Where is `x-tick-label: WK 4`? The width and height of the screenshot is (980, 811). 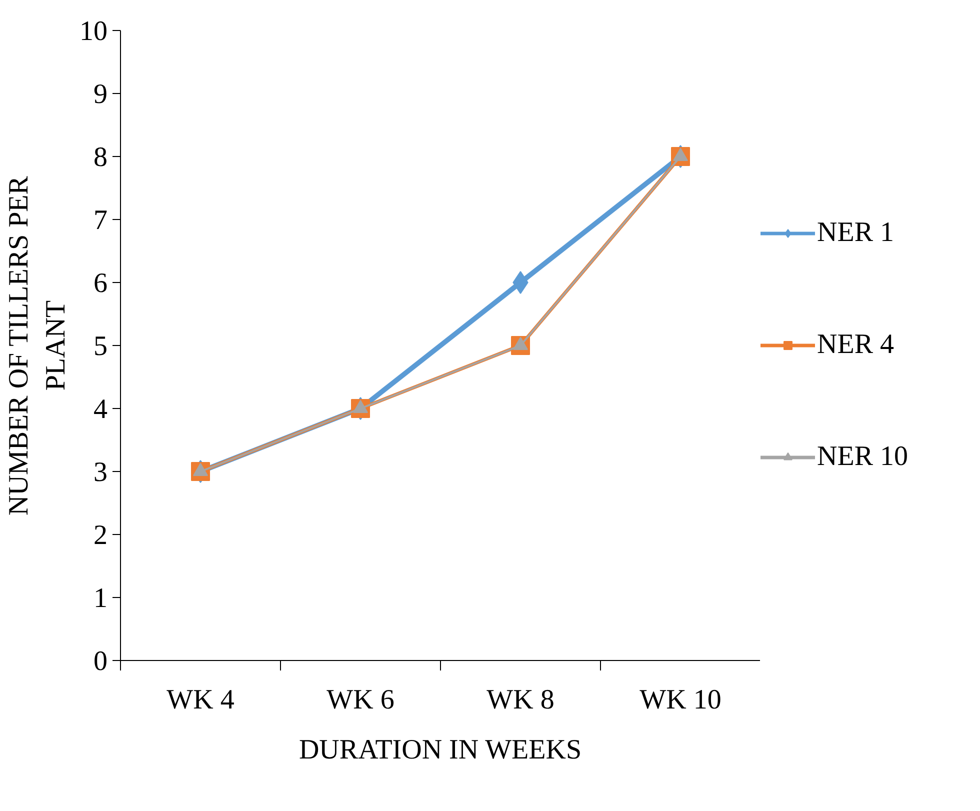 x-tick-label: WK 4 is located at coordinates (200, 700).